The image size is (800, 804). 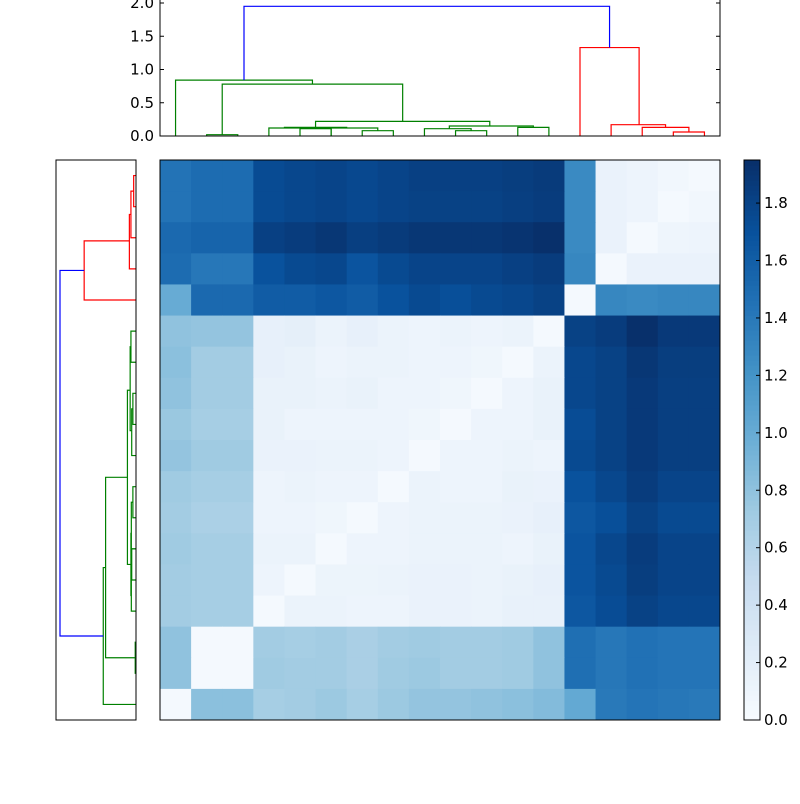 What do you see at coordinates (142, 103) in the screenshot?
I see `y-tick-label: 0.5` at bounding box center [142, 103].